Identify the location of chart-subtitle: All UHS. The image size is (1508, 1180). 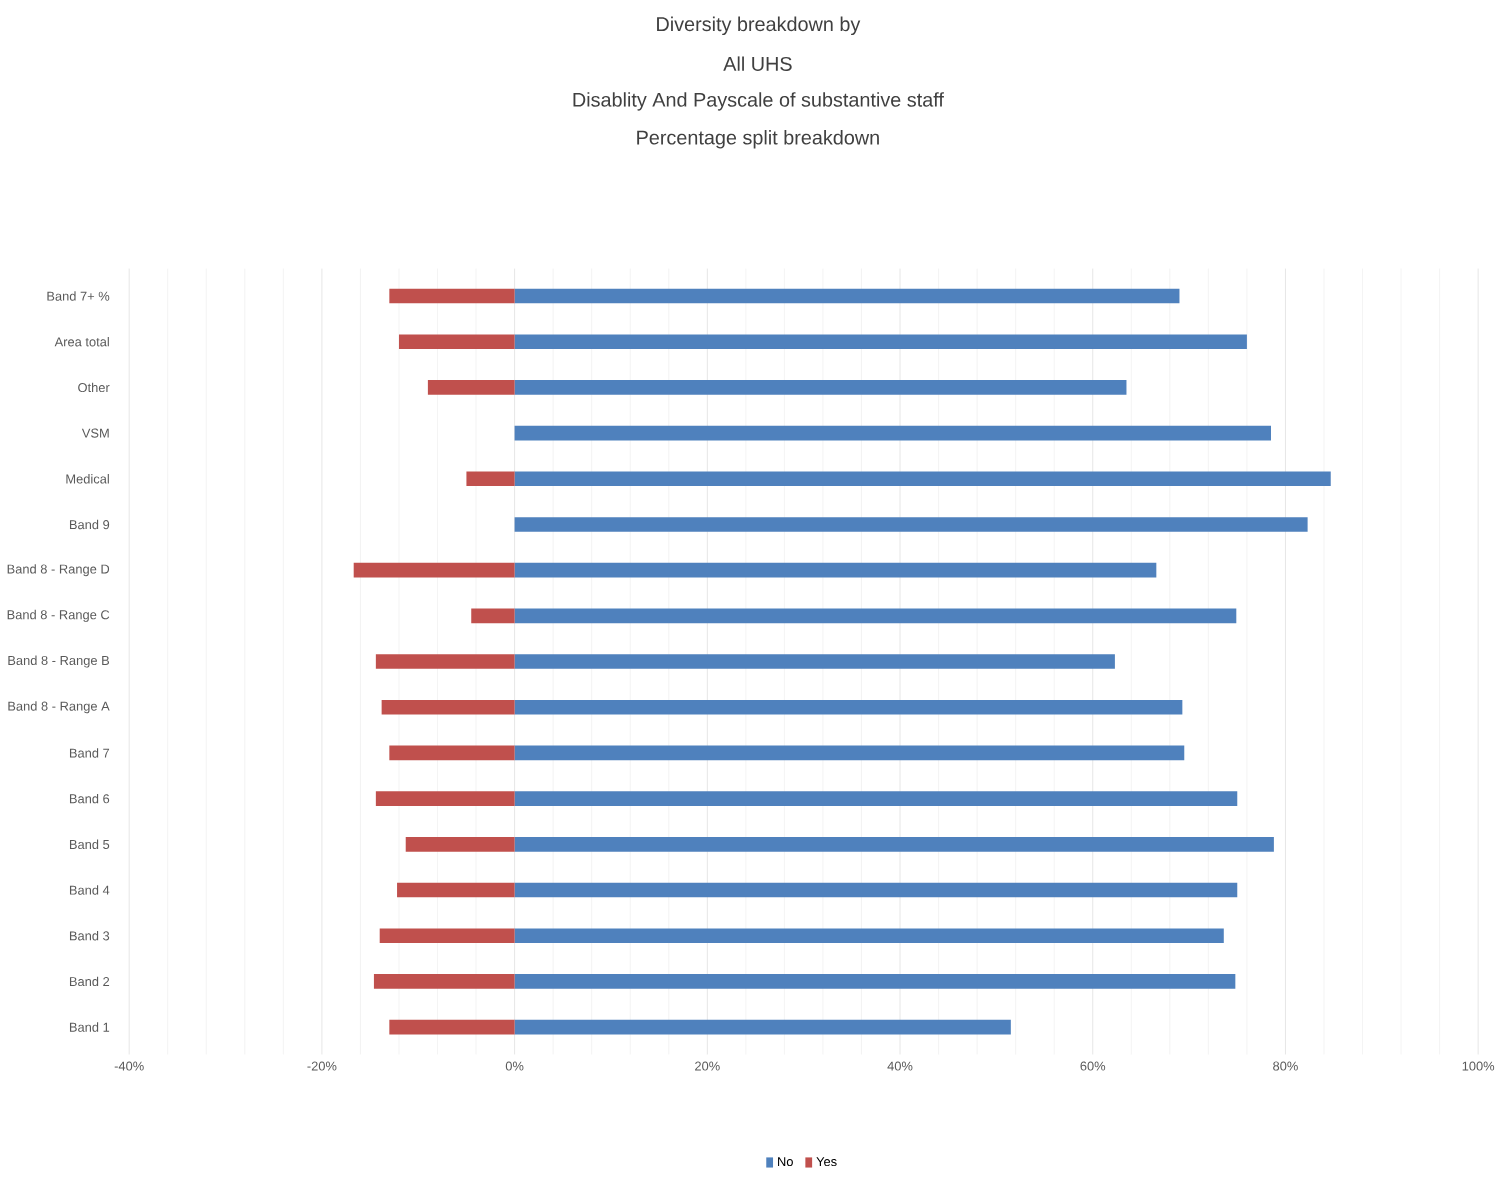
(757, 63).